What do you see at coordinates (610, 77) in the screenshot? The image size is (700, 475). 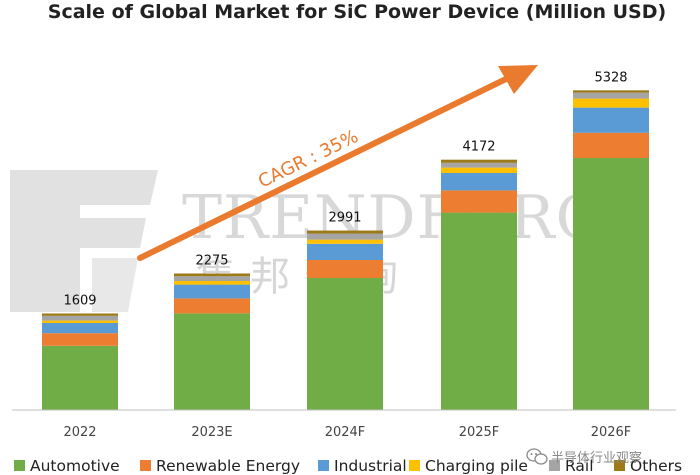 I see `total-label-2026F: 5328` at bounding box center [610, 77].